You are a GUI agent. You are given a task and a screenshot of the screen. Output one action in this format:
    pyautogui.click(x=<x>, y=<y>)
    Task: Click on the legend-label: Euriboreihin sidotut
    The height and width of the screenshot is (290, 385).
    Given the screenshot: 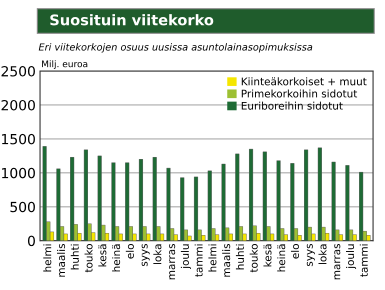 What is the action you would take?
    pyautogui.click(x=292, y=106)
    